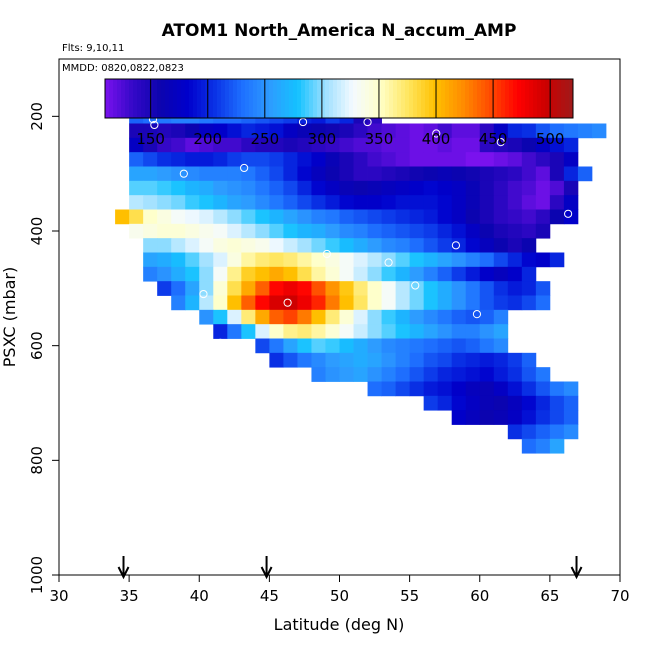  I want to click on x-tick-label: 60, so click(479, 596).